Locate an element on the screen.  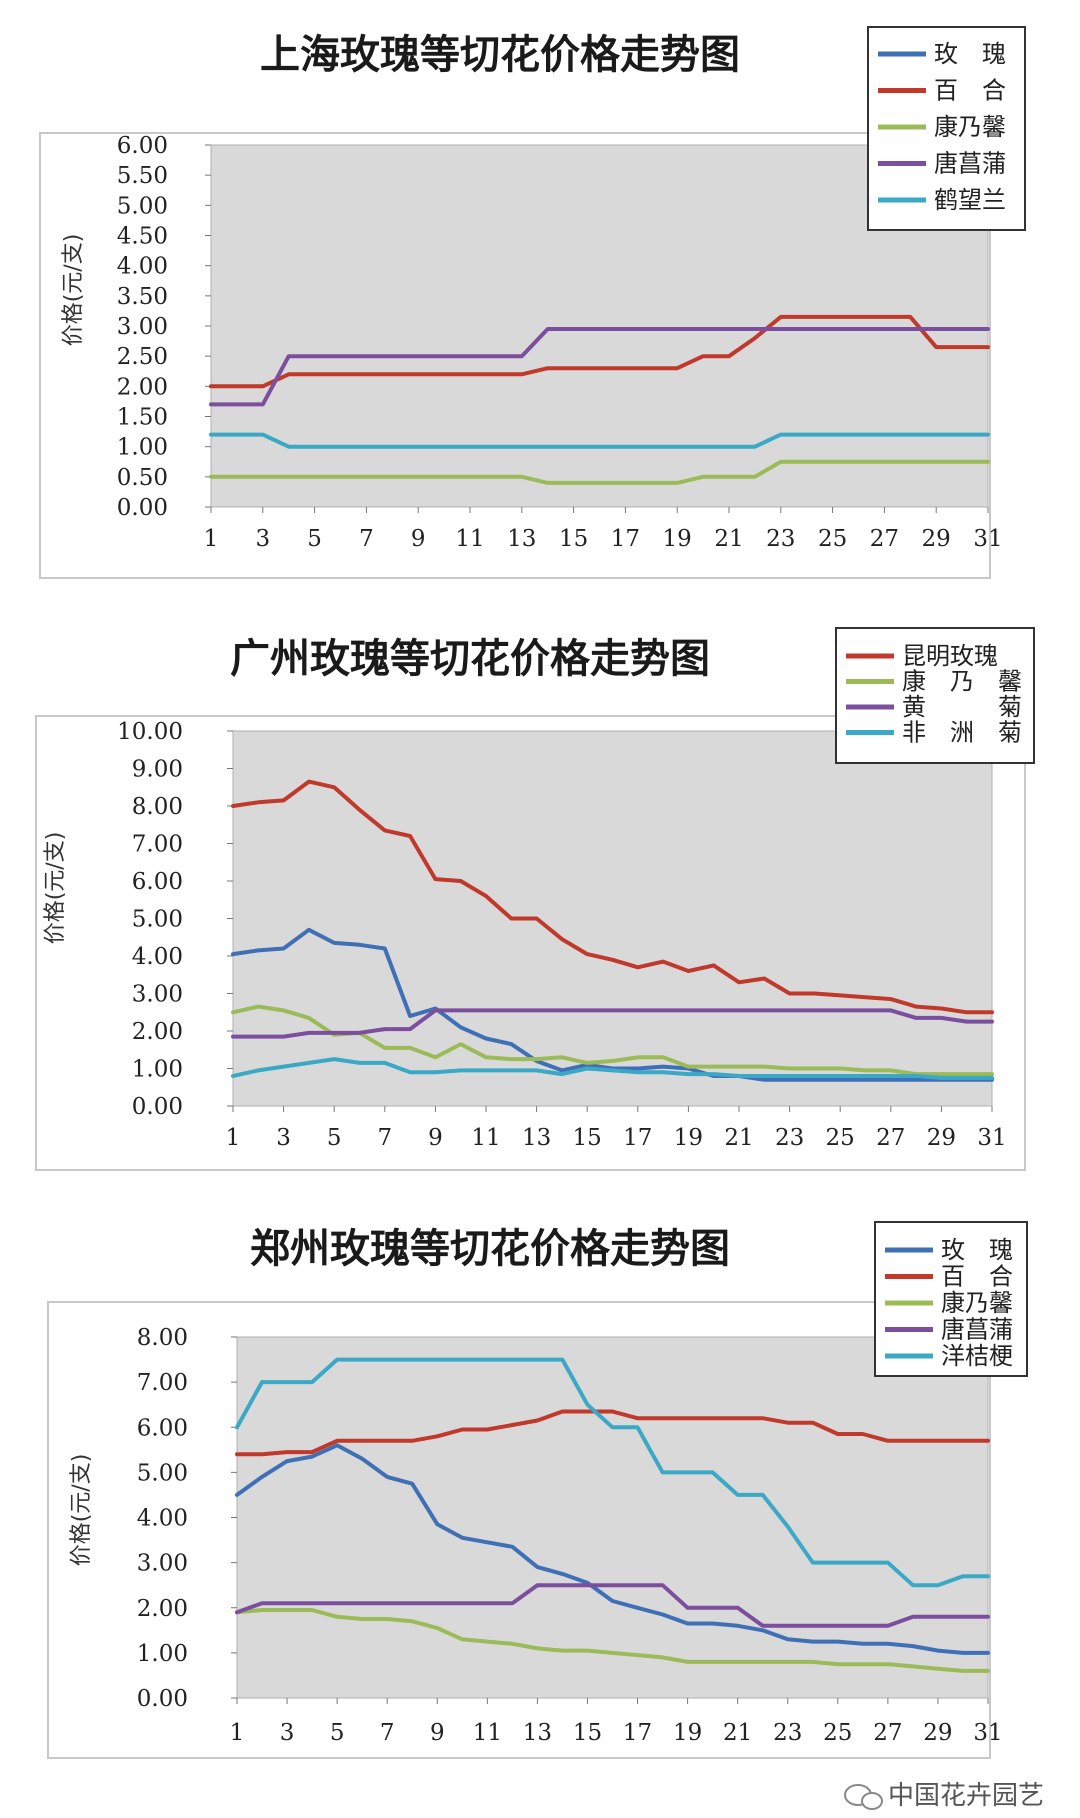
legend-label: 昆明玫瑰 is located at coordinates (950, 656).